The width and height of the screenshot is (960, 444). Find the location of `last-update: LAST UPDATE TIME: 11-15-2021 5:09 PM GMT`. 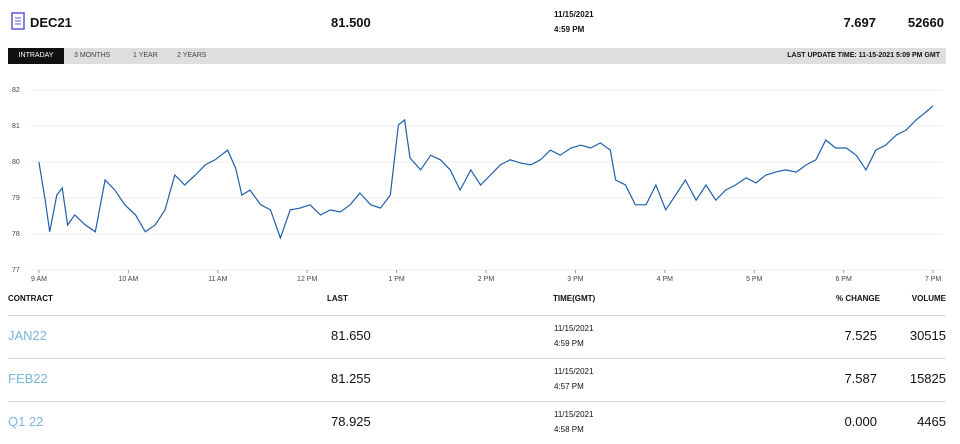

last-update: LAST UPDATE TIME: 11-15-2021 5:09 PM GMT is located at coordinates (863, 55).